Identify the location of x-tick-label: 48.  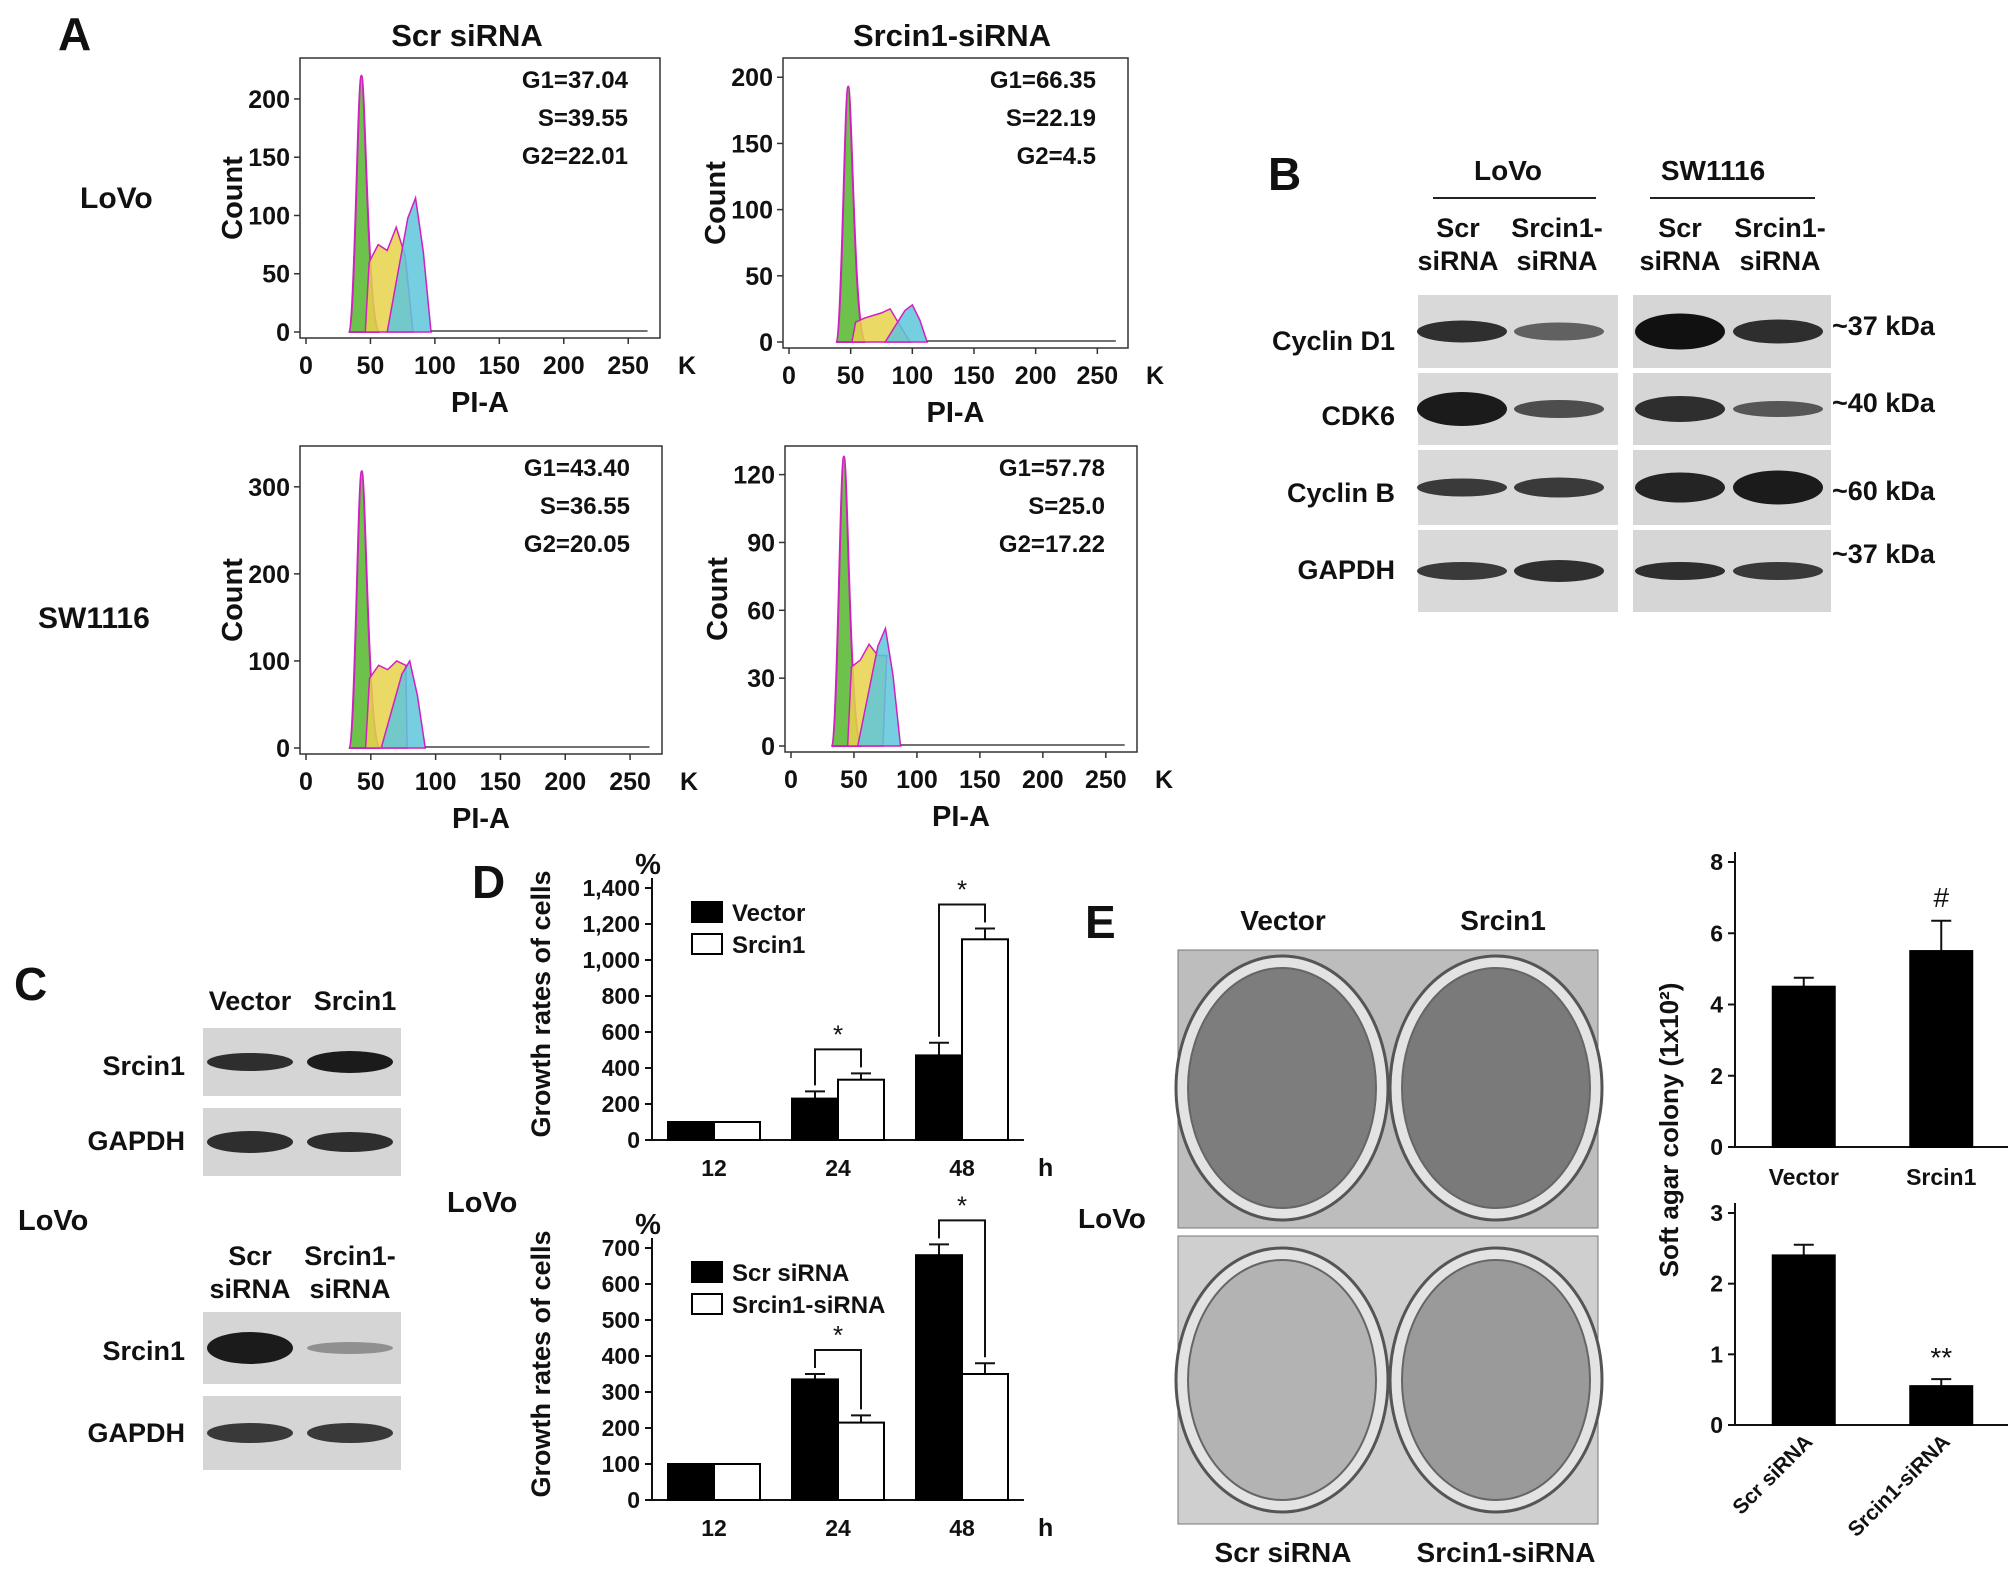
(962, 1168).